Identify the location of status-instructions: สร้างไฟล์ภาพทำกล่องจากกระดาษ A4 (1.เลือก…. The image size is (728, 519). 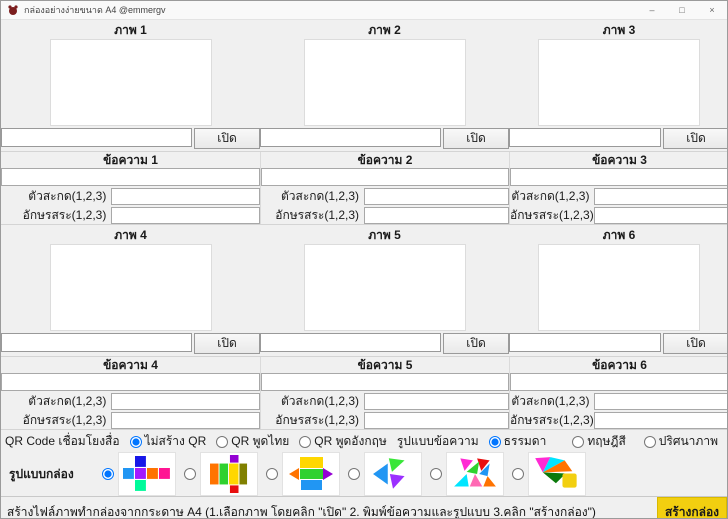
(301, 511).